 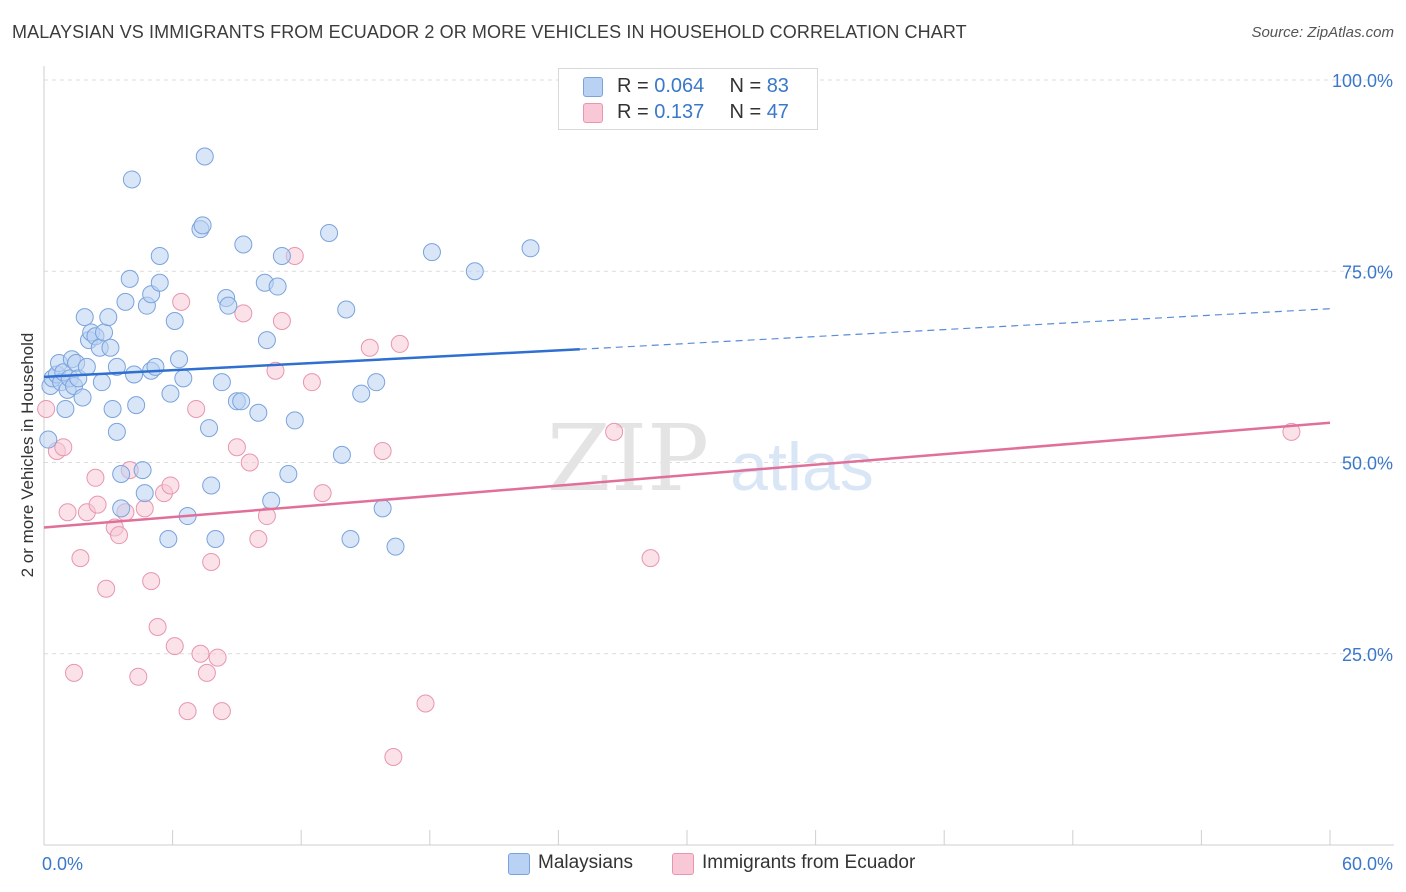 What do you see at coordinates (593, 113) in the screenshot?
I see `legend-swatch-pink` at bounding box center [593, 113].